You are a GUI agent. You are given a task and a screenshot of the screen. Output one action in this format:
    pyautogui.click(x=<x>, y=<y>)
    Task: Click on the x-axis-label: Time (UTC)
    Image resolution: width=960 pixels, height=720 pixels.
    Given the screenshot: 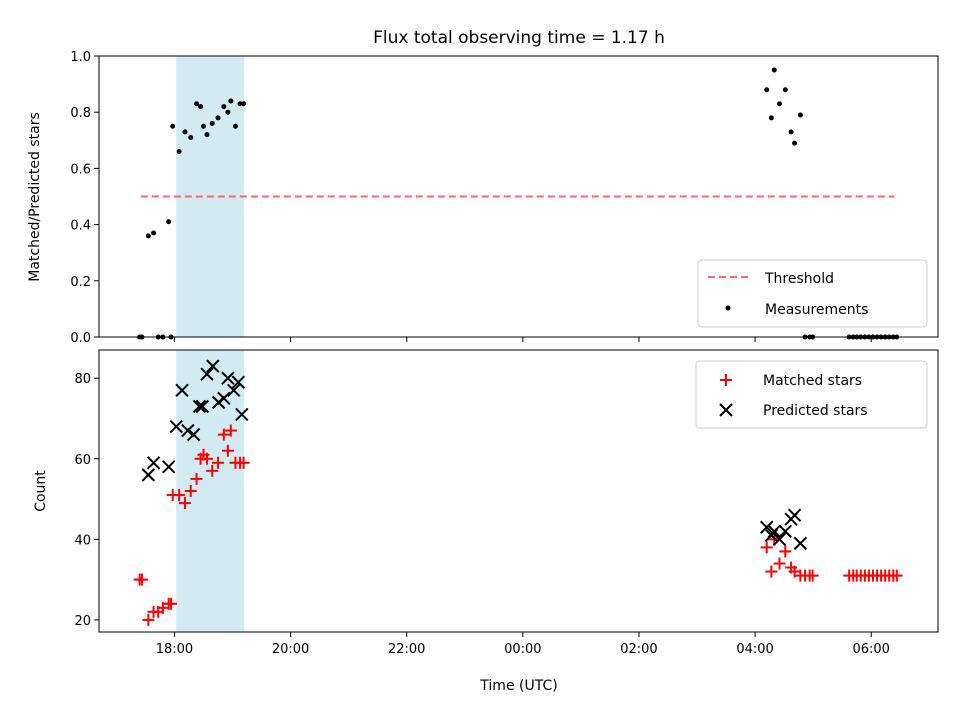 What is the action you would take?
    pyautogui.click(x=518, y=686)
    